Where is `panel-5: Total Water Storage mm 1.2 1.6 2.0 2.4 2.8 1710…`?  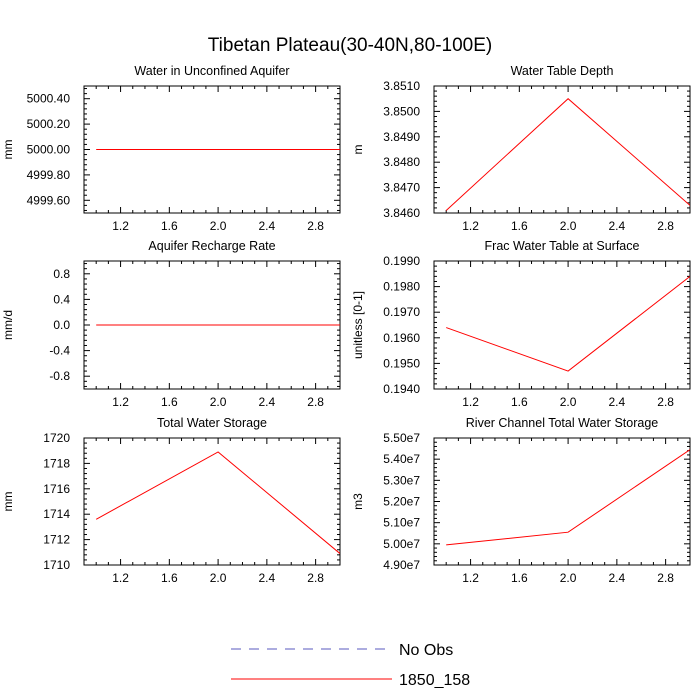 panel-5: Total Water Storage mm 1.2 1.6 2.0 2.4 2.8 1710… is located at coordinates (171, 500).